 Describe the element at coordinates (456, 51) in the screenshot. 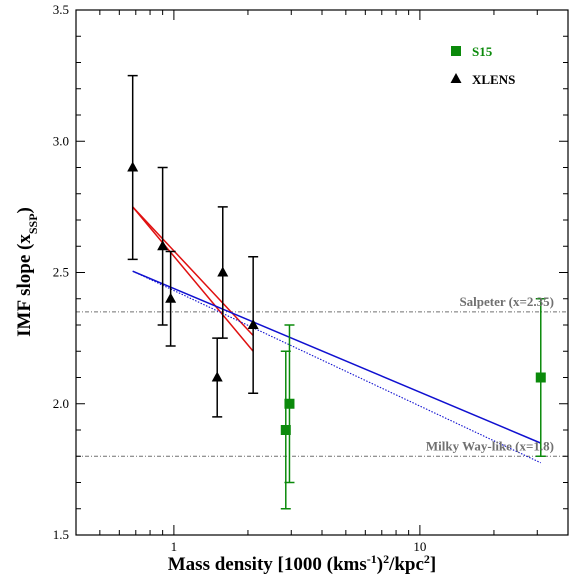

I see `legend-marker-square` at that location.